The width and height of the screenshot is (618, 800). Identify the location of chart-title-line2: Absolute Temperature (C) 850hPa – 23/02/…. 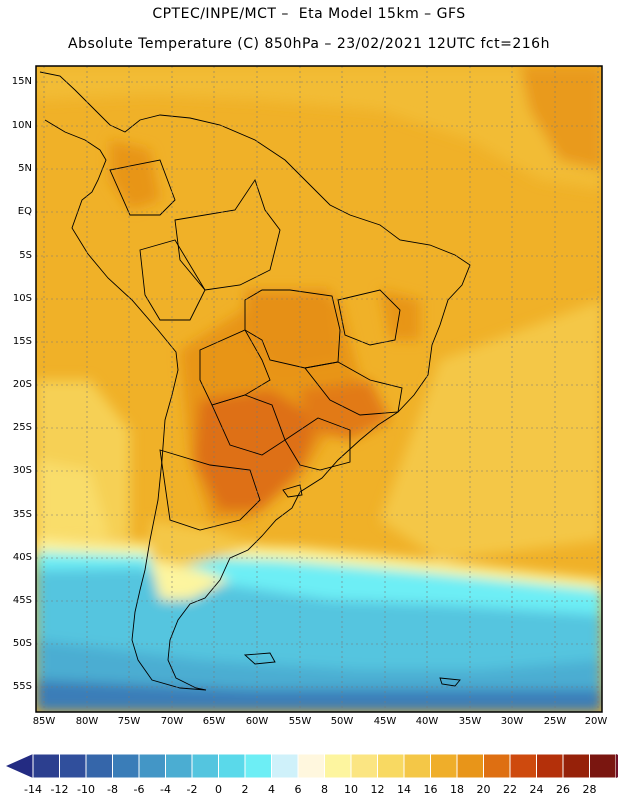
(309, 44).